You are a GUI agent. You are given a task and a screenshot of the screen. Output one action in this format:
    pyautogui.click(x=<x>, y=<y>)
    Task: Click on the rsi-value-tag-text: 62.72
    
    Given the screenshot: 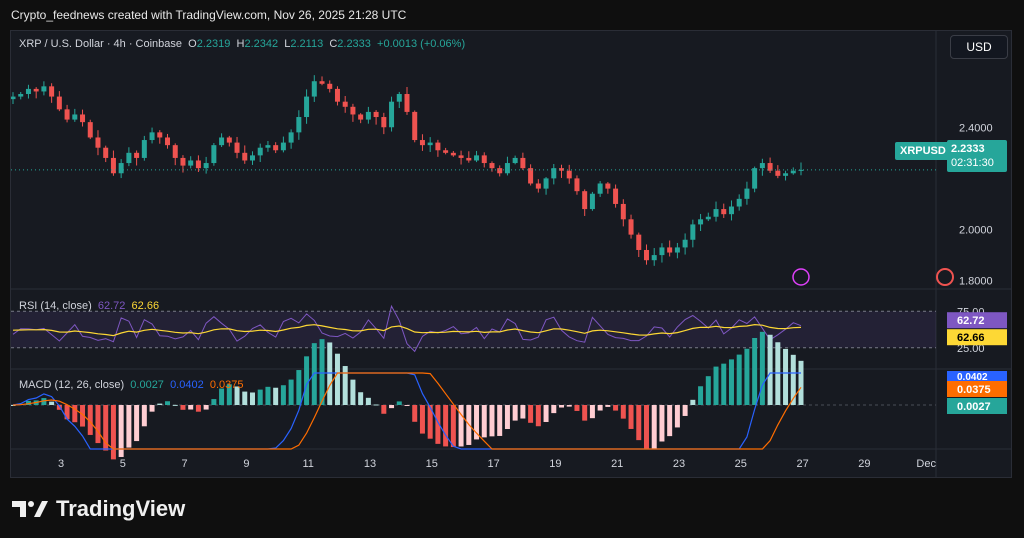 What is the action you would take?
    pyautogui.click(x=971, y=321)
    